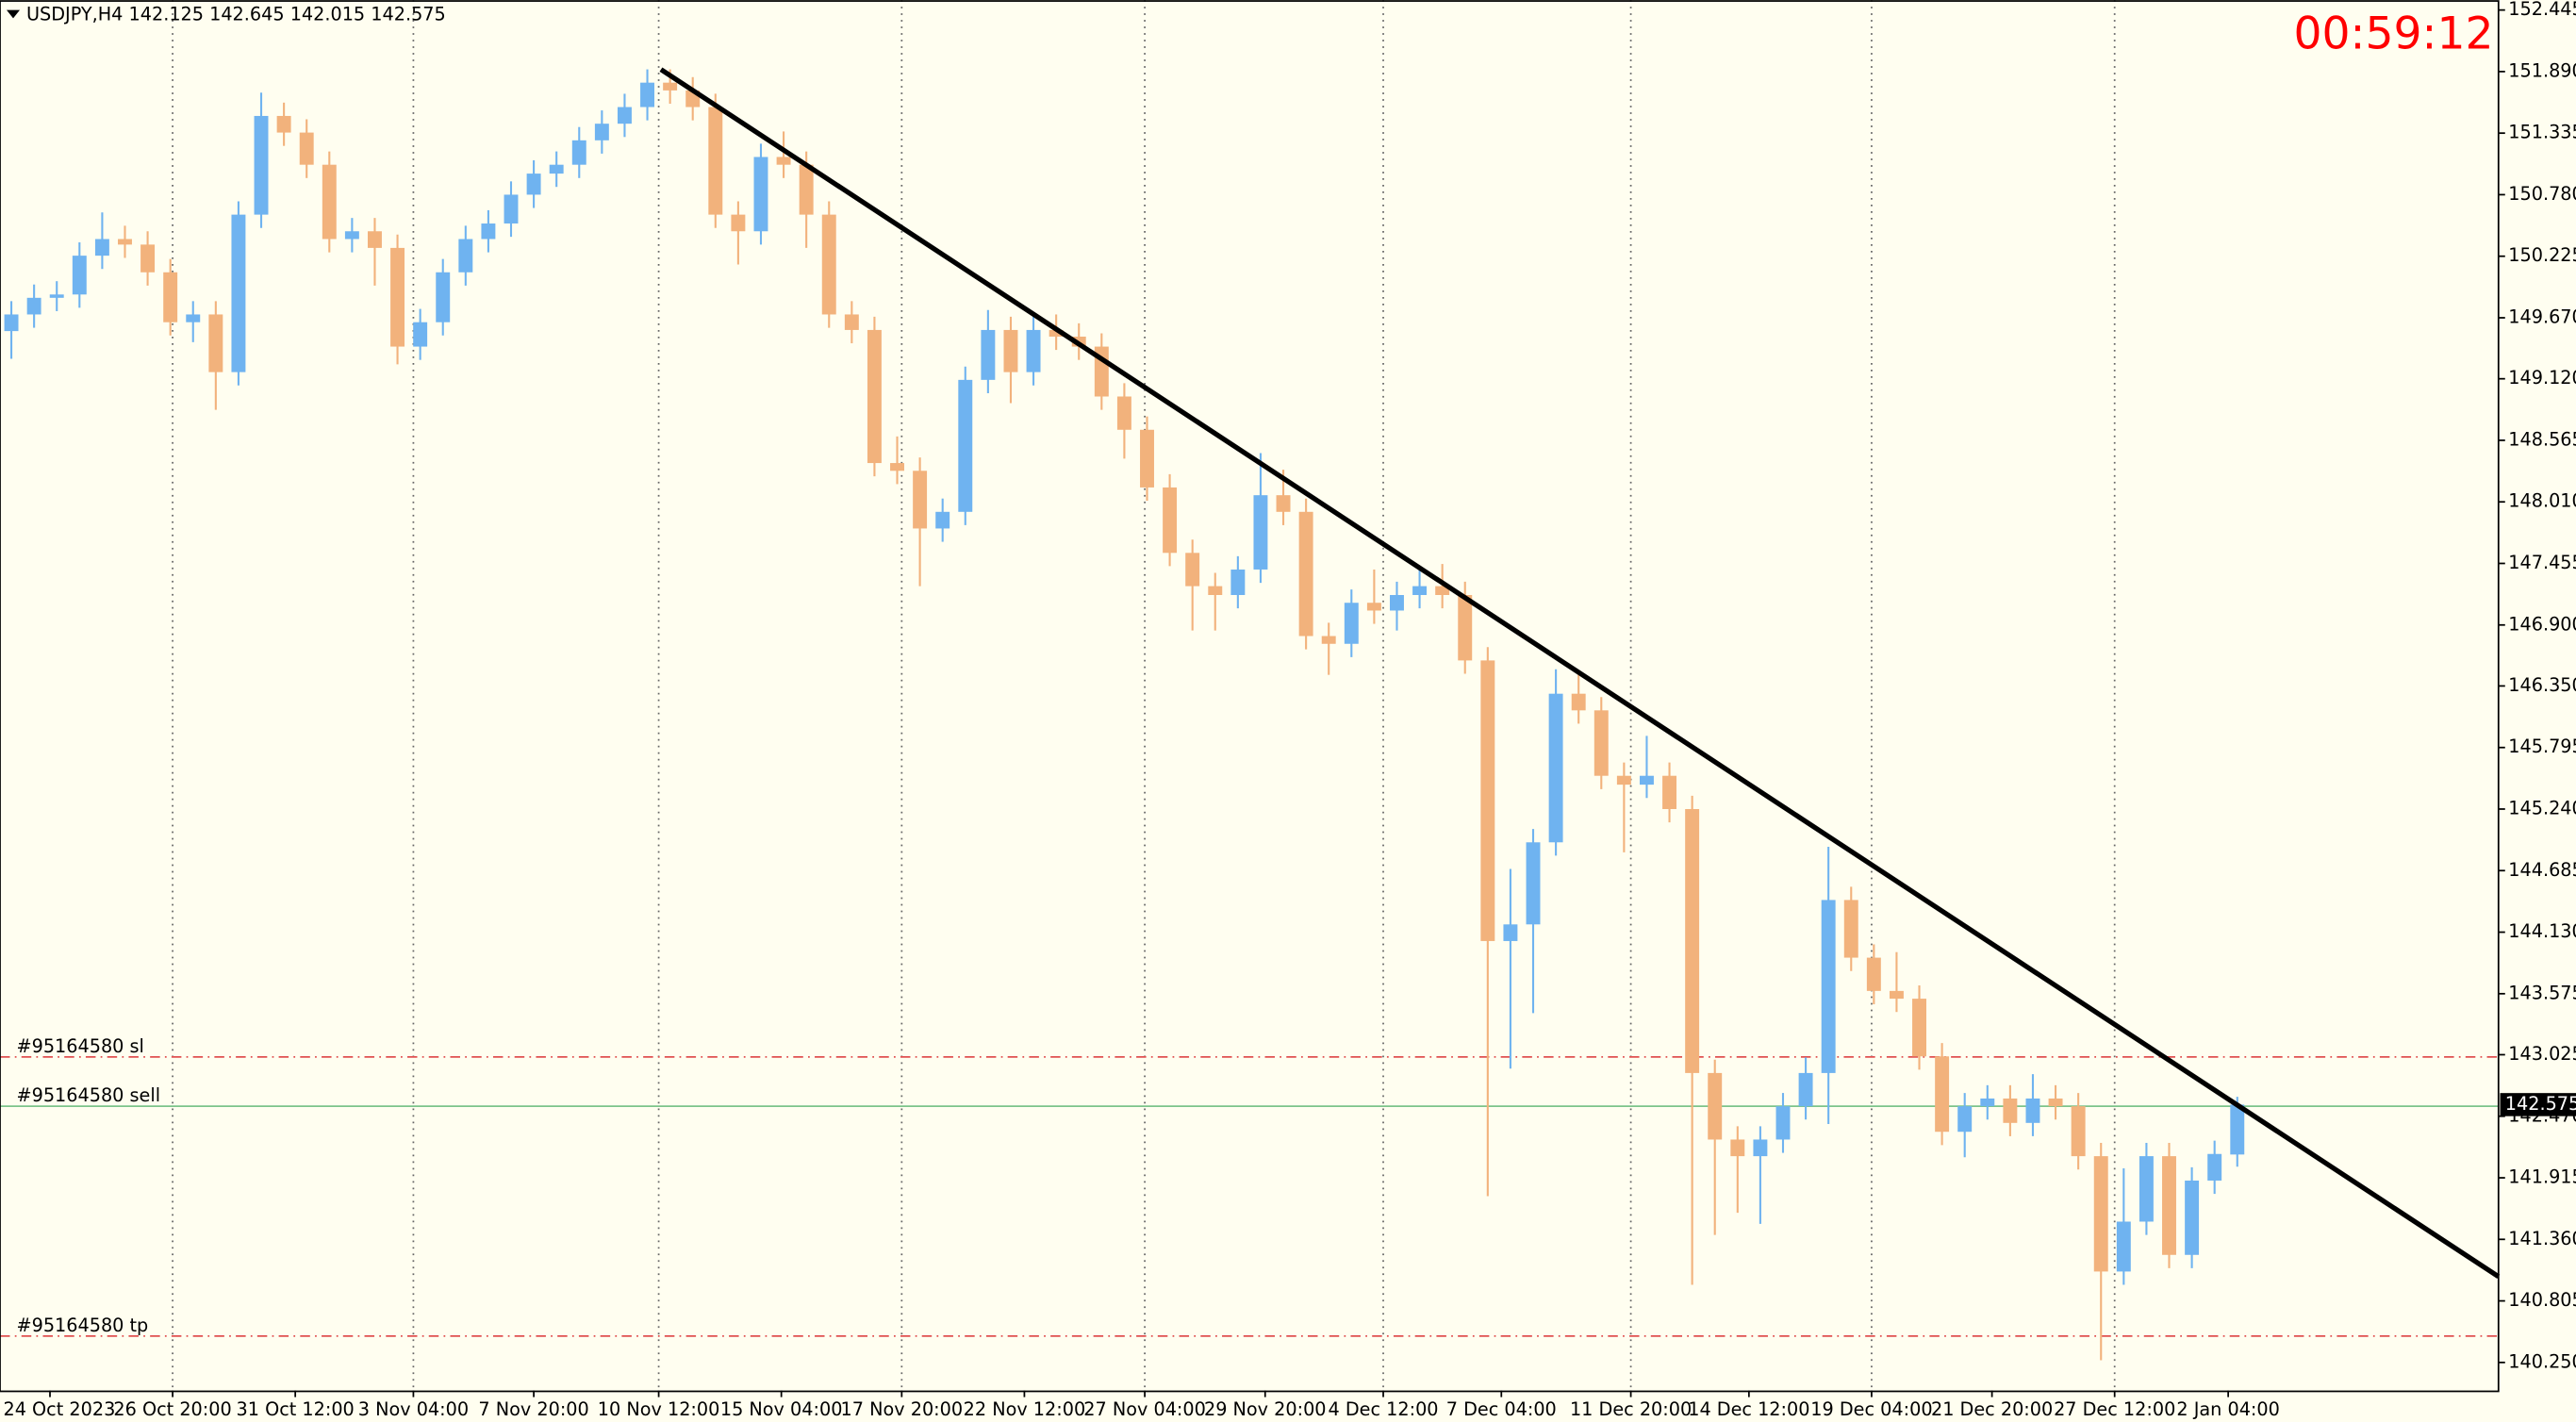 This screenshot has height=1422, width=2576. I want to click on x-tick-label: 19 Dec 04:00, so click(1871, 1409).